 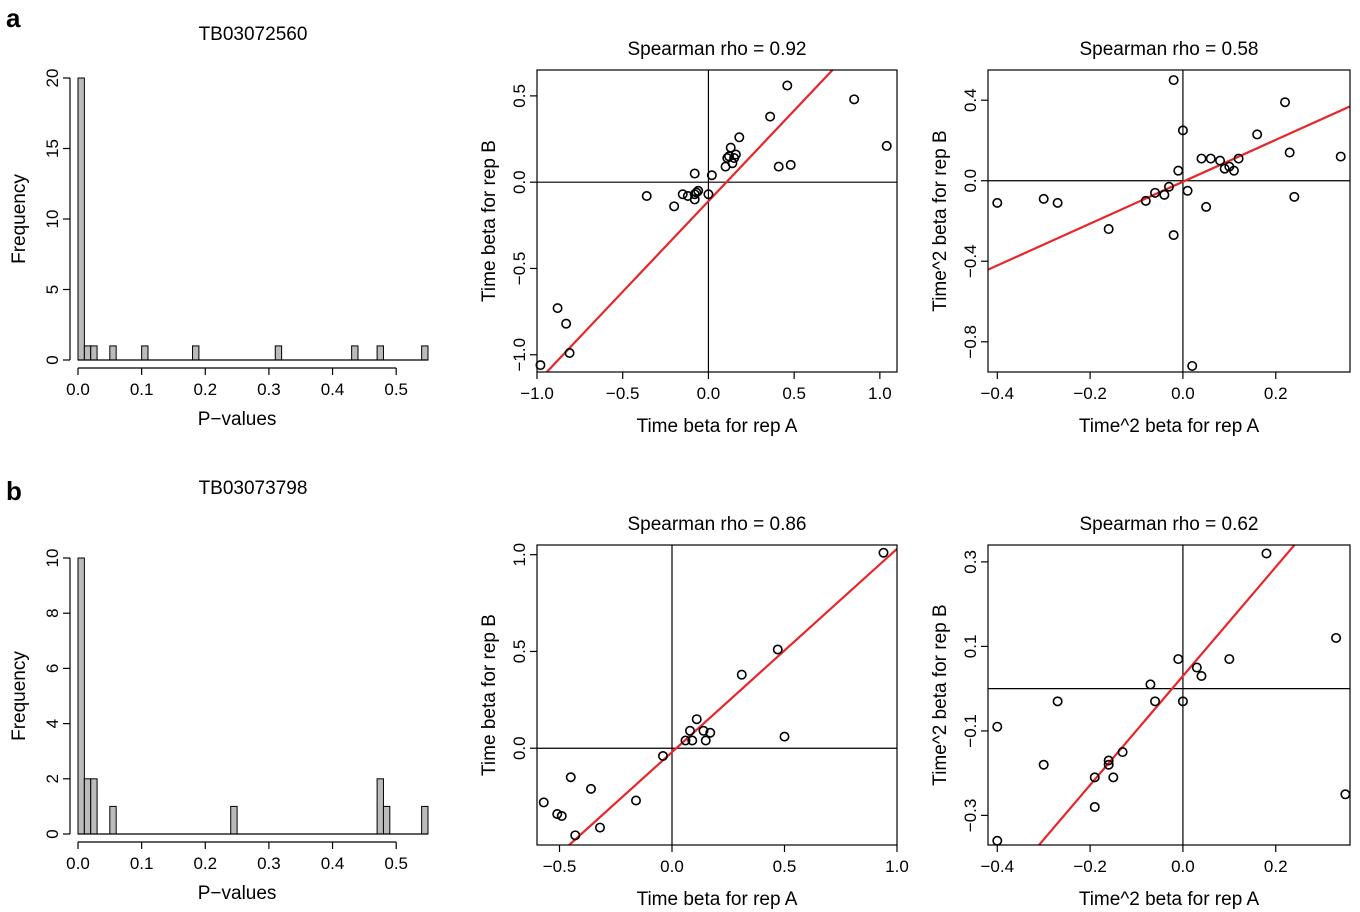 I want to click on y-axis-label: Time^2 beta for rep B, so click(x=940, y=220).